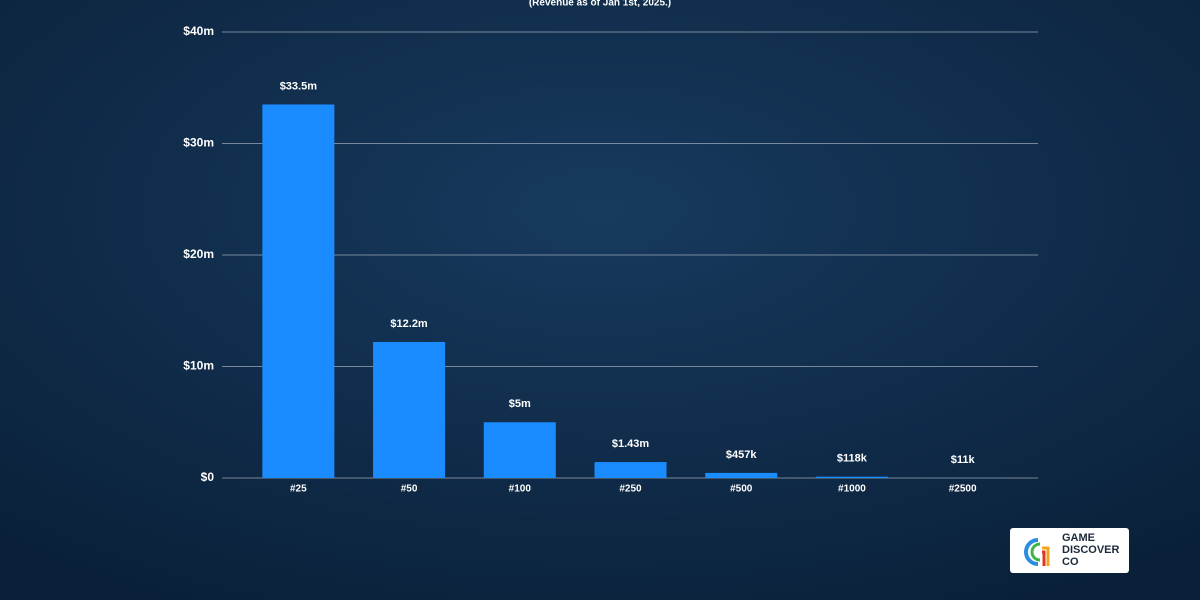  I want to click on data-label: $33.5m, so click(299, 86).